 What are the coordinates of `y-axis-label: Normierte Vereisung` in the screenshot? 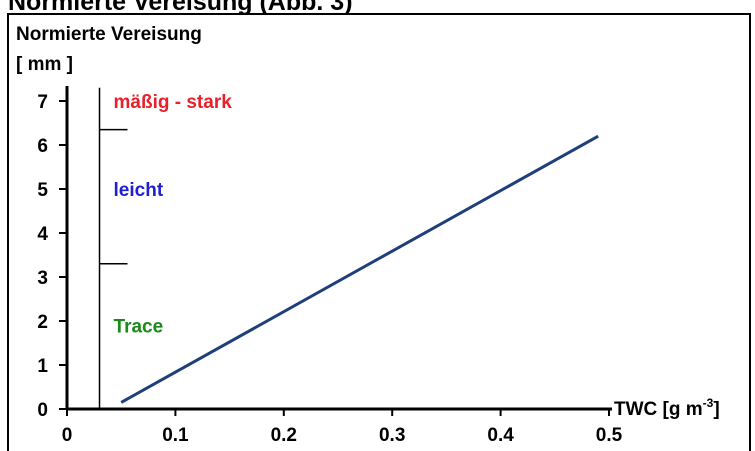 It's located at (109, 34).